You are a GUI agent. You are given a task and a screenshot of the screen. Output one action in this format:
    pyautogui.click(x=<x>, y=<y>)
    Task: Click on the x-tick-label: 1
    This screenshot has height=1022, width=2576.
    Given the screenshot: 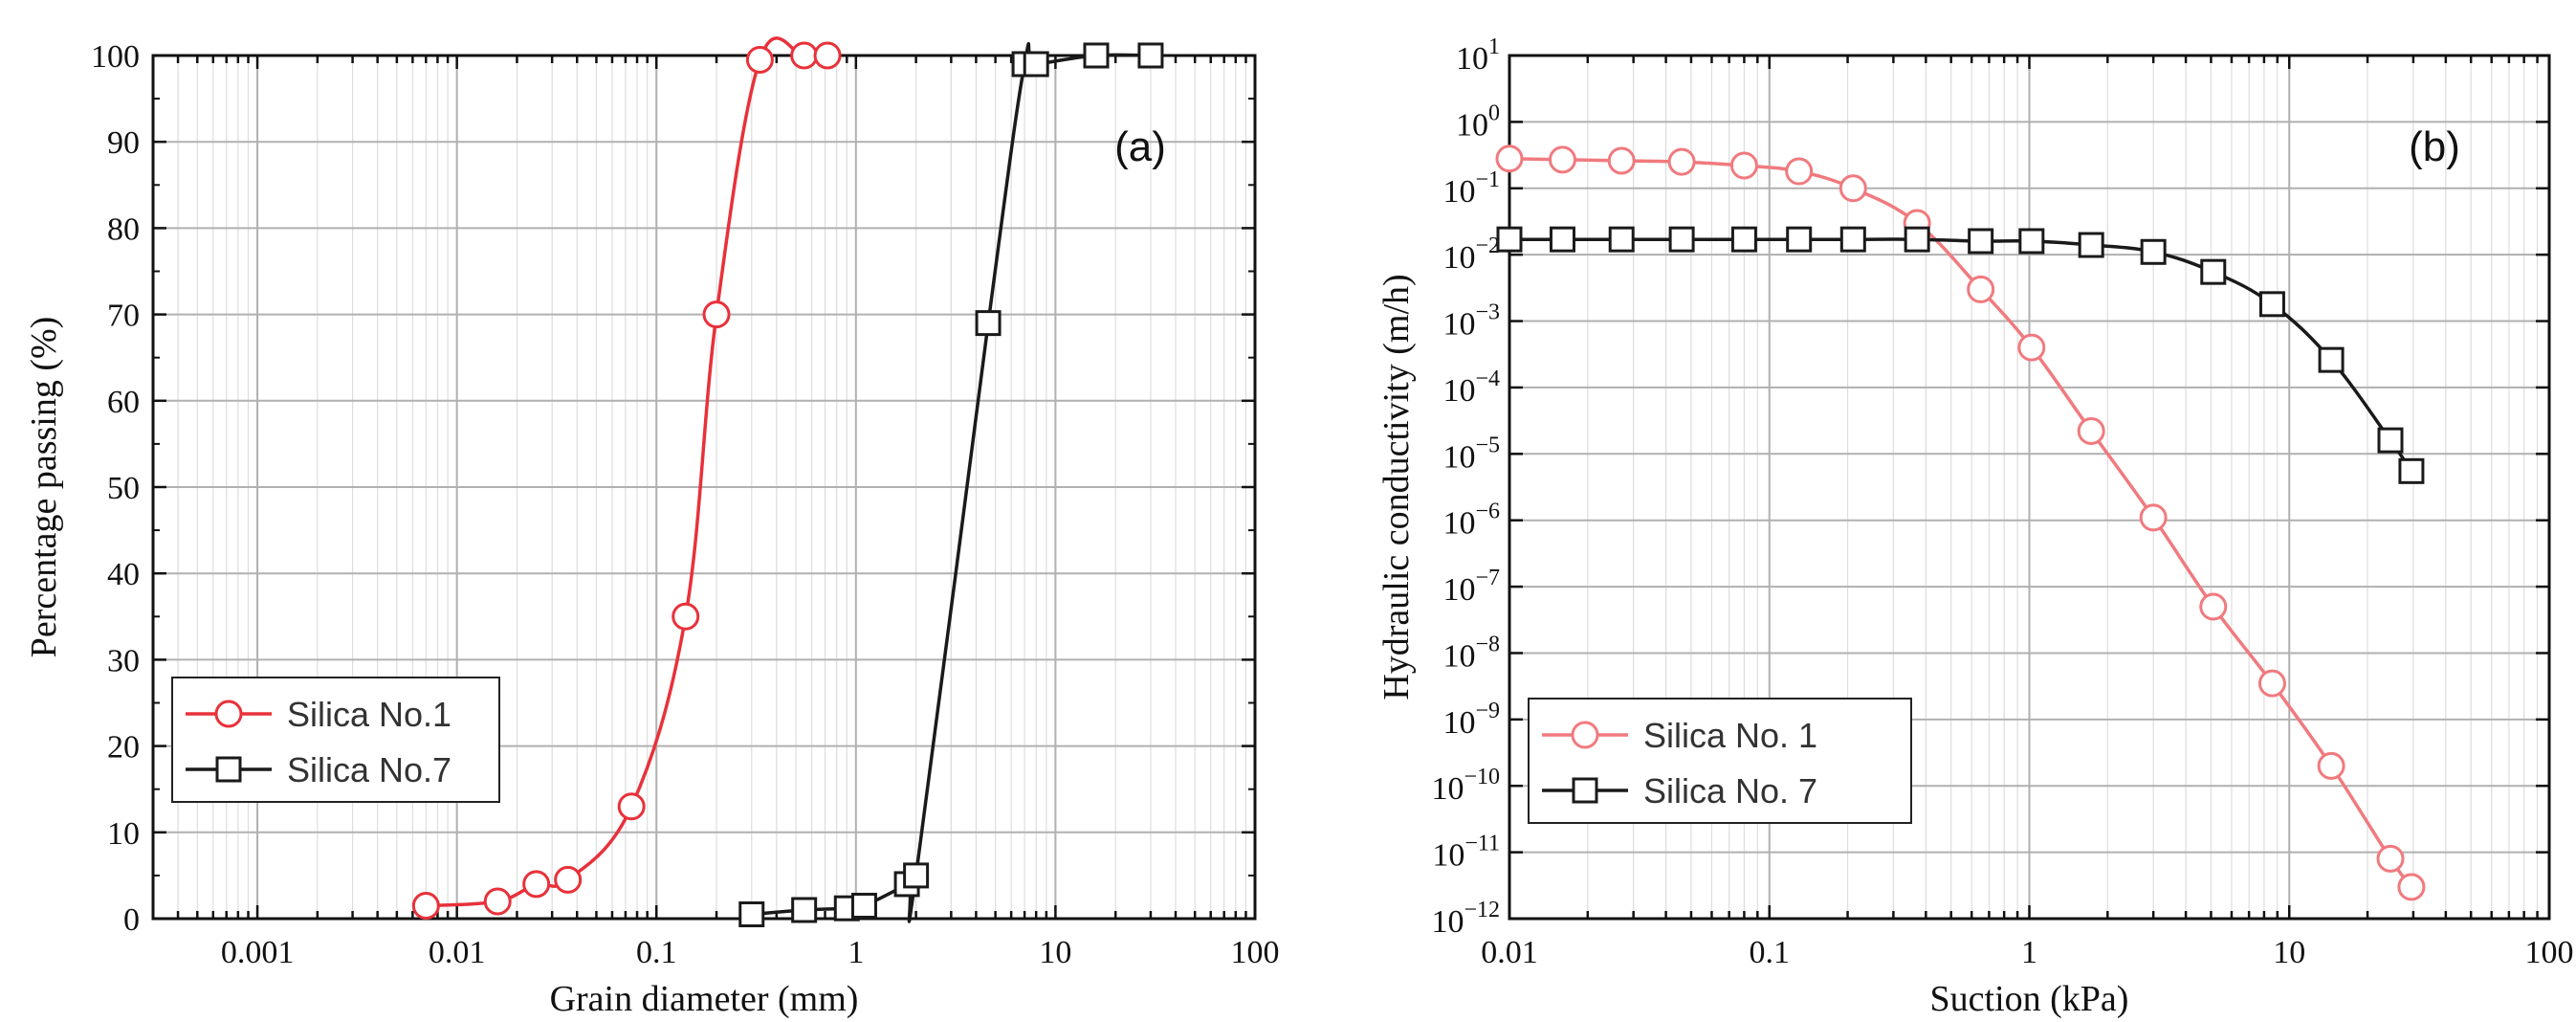 What is the action you would take?
    pyautogui.click(x=2029, y=952)
    